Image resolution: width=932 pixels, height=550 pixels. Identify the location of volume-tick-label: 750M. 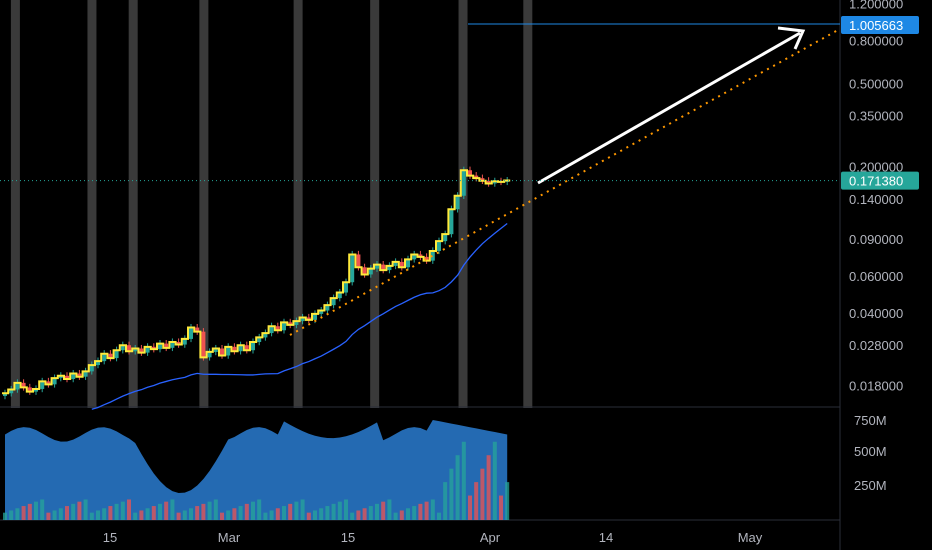
(870, 420).